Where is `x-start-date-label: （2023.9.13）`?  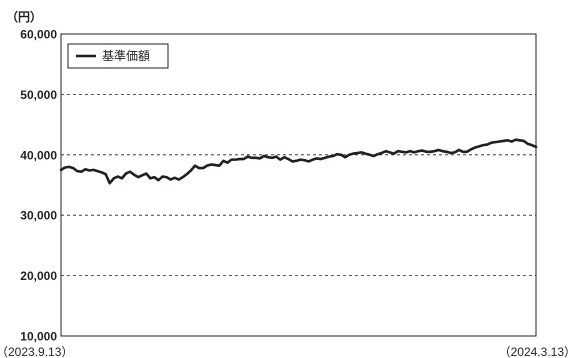
x-start-date-label: （2023.9.13） is located at coordinates (36, 351).